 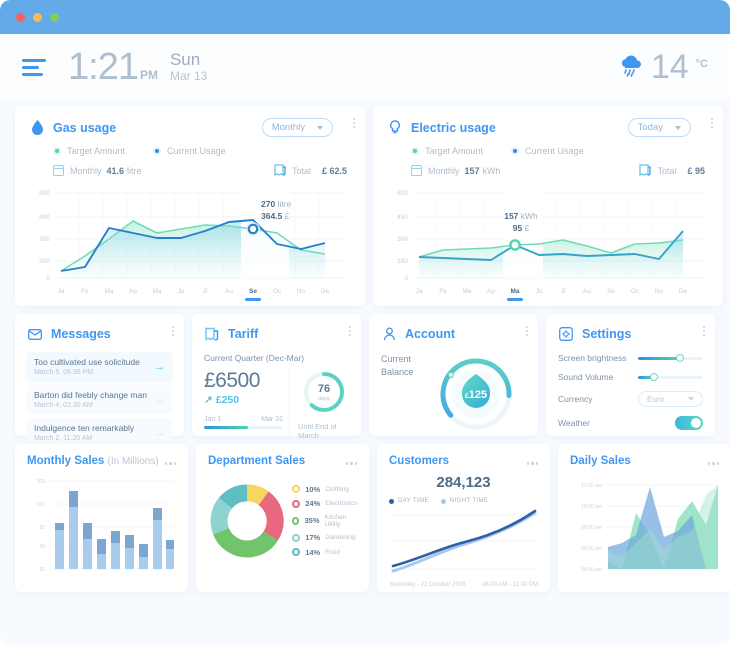 What do you see at coordinates (491, 170) in the screenshot?
I see `electric-meta-unit: kWh` at bounding box center [491, 170].